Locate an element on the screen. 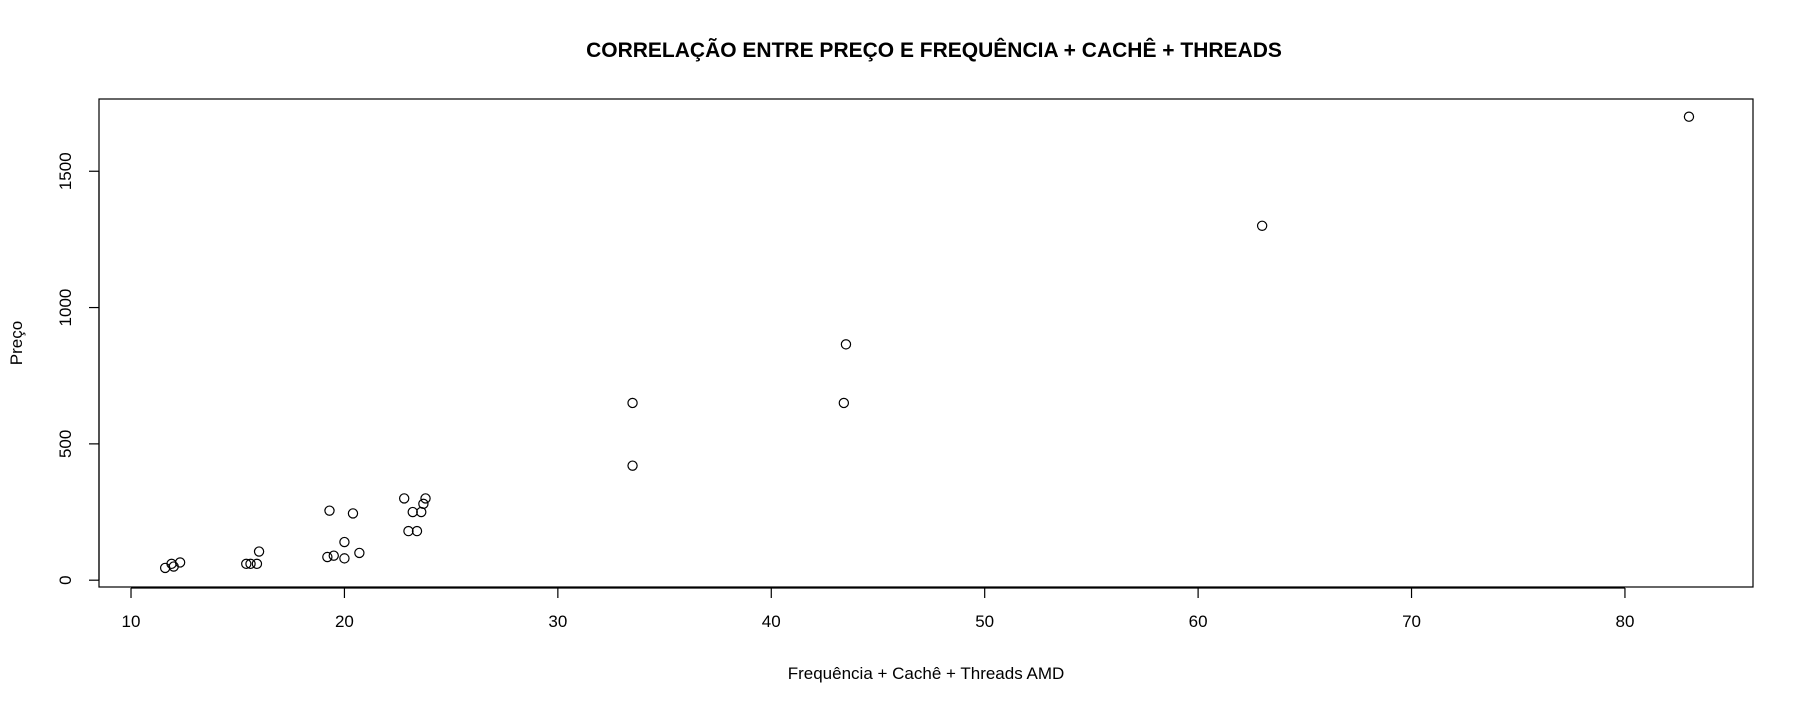 The width and height of the screenshot is (1795, 708). y-tick-label: 1000 is located at coordinates (65, 308).